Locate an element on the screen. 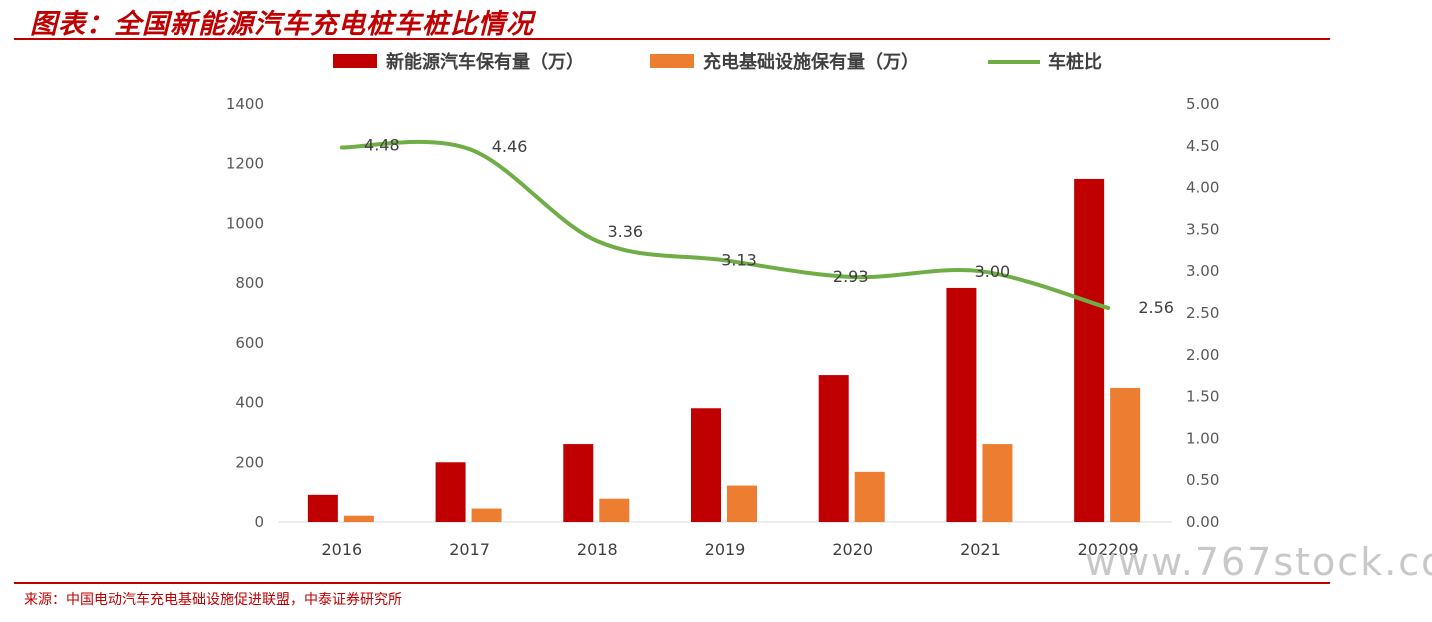  ratio-data-label: 3.13 is located at coordinates (739, 259).